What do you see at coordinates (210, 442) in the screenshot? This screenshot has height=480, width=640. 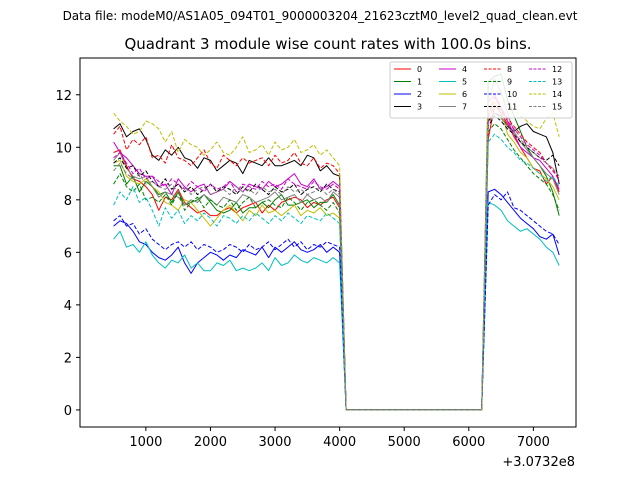 I see `x-tick-label: 2000` at bounding box center [210, 442].